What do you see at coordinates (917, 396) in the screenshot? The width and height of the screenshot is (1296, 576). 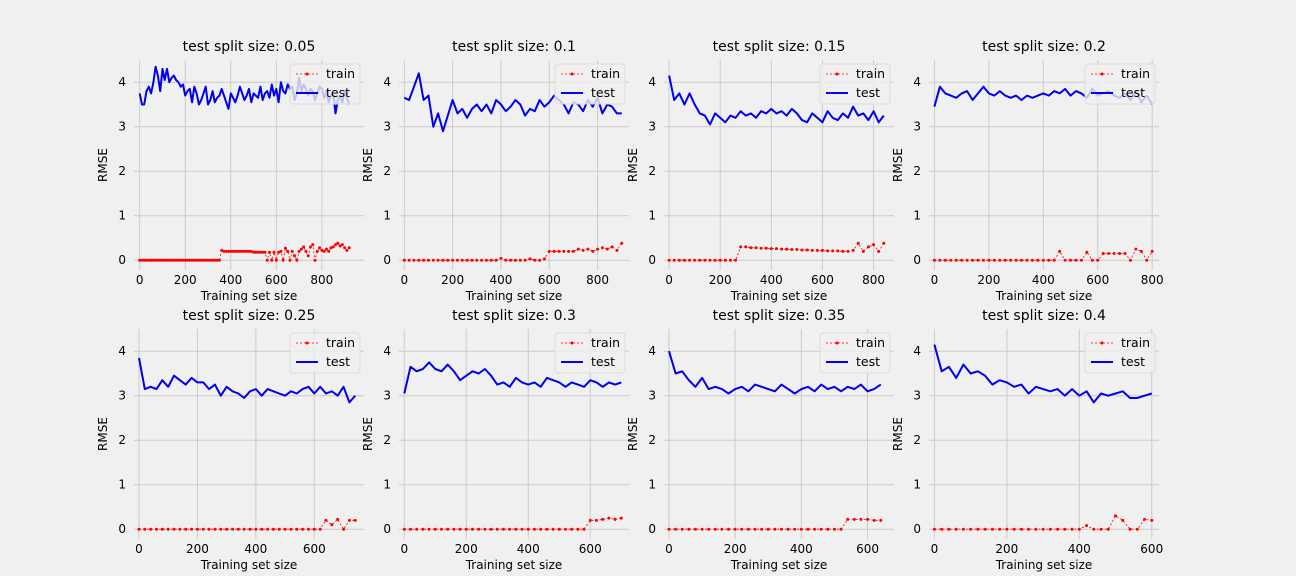 I see `y-tick-label: 3` at bounding box center [917, 396].